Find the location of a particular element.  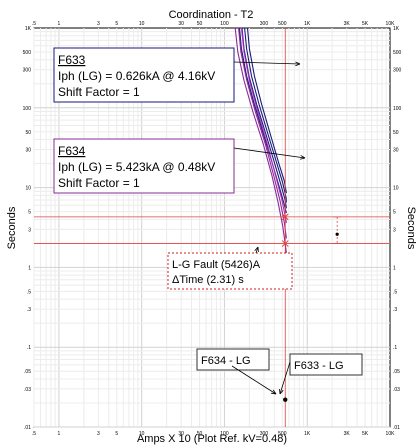

x-tick-label: 1K is located at coordinates (307, 434).